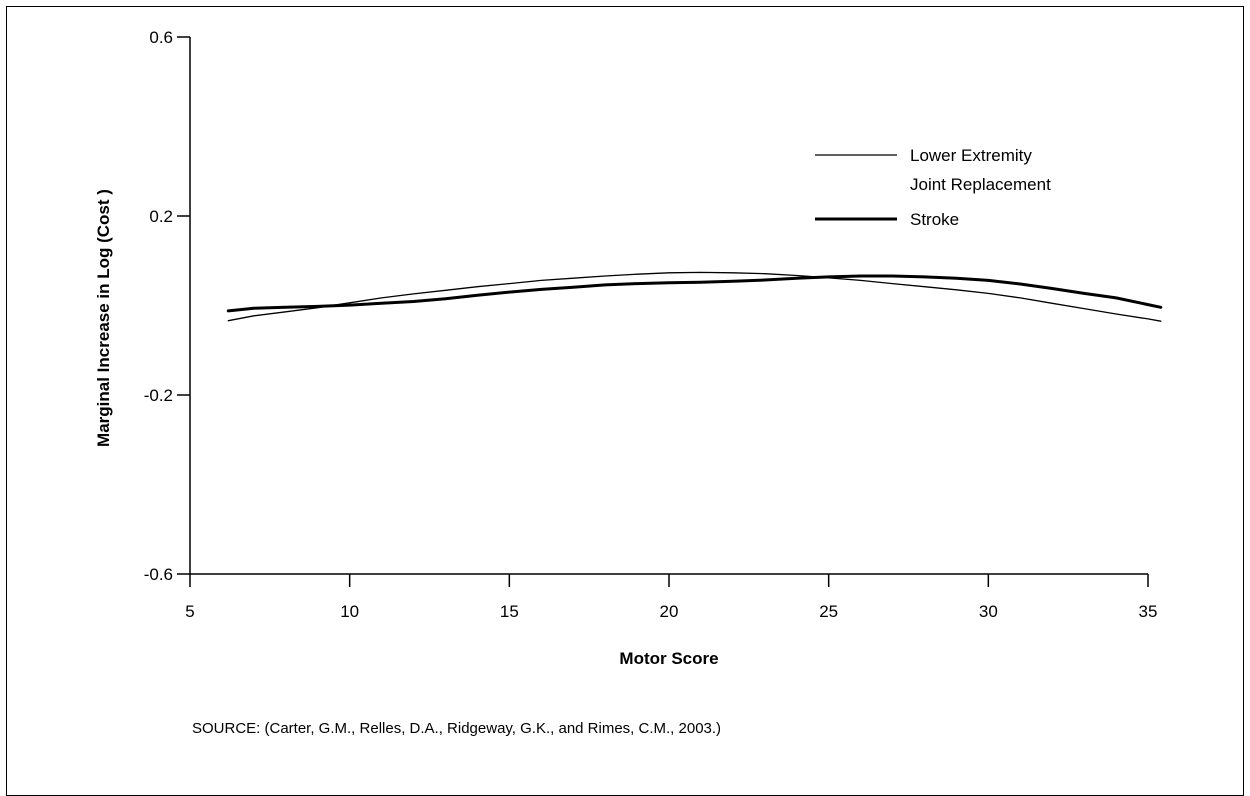 Image resolution: width=1250 pixels, height=796 pixels. What do you see at coordinates (103, 318) in the screenshot?
I see `y-axis-title: Marginal Increase in Log (Cost )` at bounding box center [103, 318].